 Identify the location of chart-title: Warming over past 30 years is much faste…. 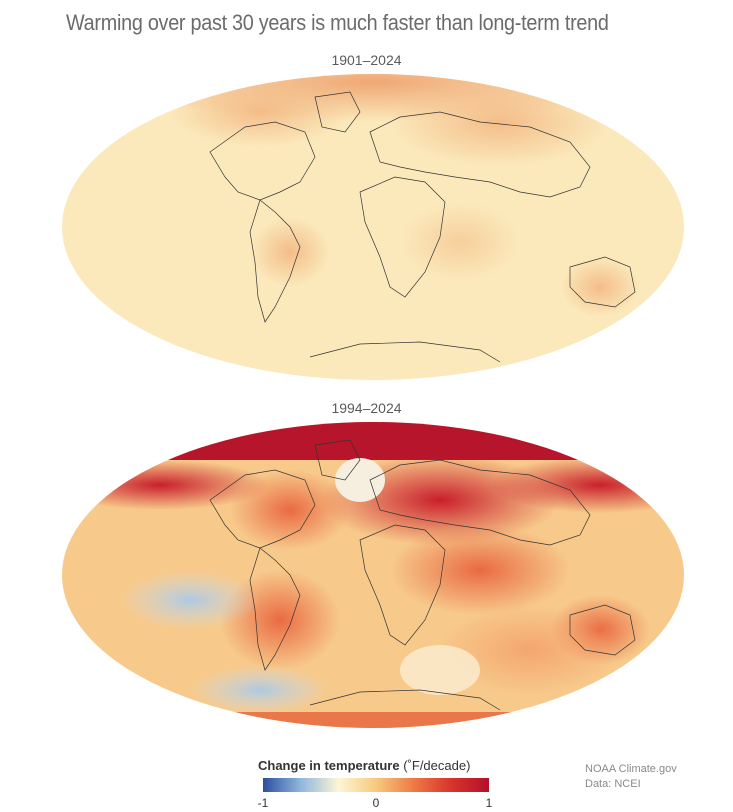
(337, 22).